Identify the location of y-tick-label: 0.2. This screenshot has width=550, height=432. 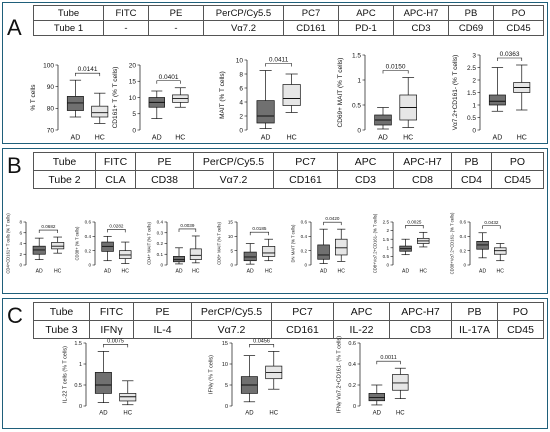
(352, 386).